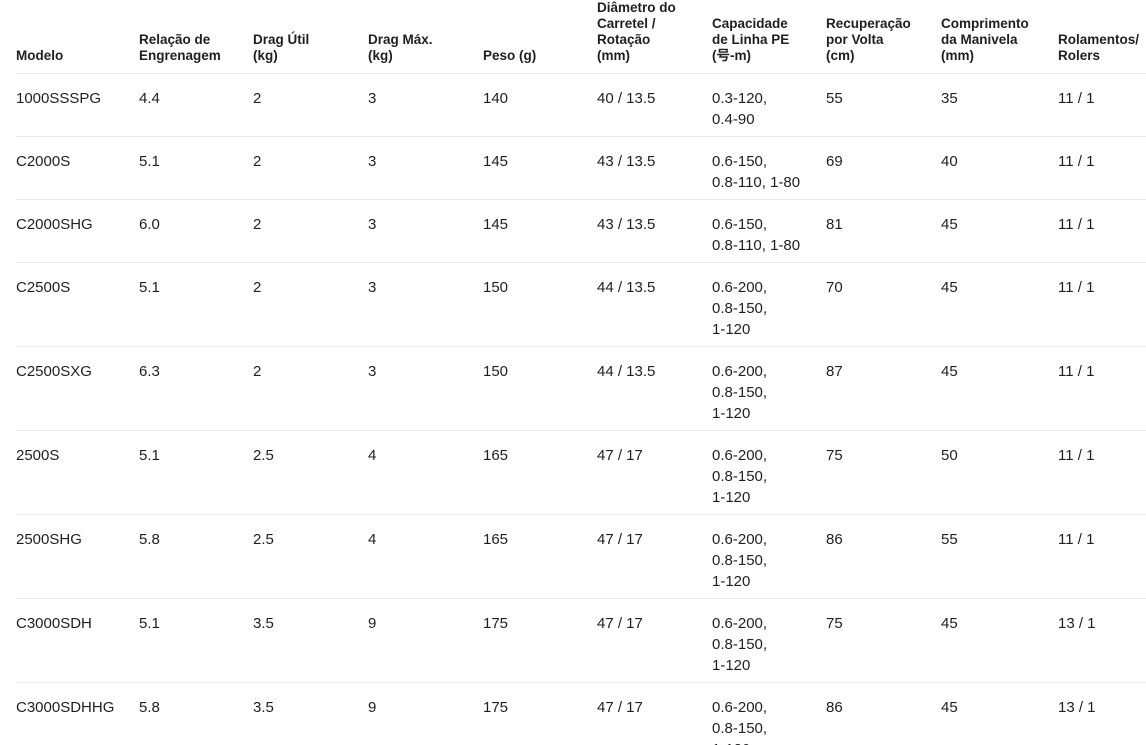 This screenshot has height=745, width=1146. What do you see at coordinates (540, 37) in the screenshot?
I see `column-header-weight: Peso (g)` at bounding box center [540, 37].